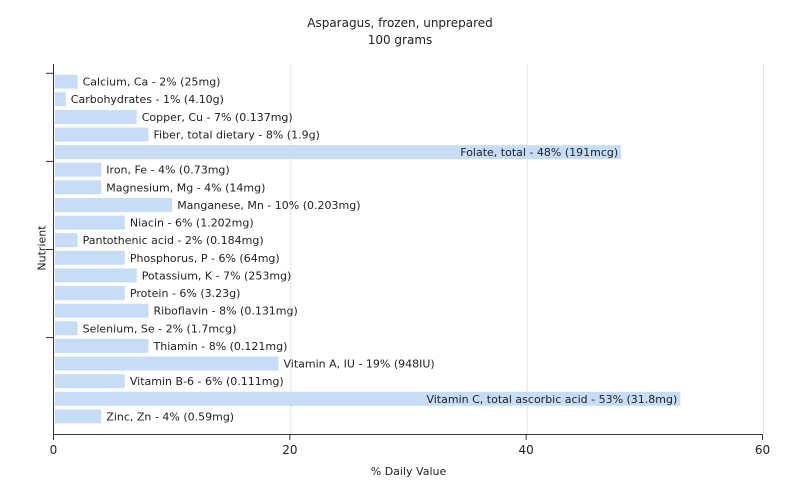  Describe the element at coordinates (217, 275) in the screenshot. I see `data-label: Potassium, K - 7% (253mg)` at that location.